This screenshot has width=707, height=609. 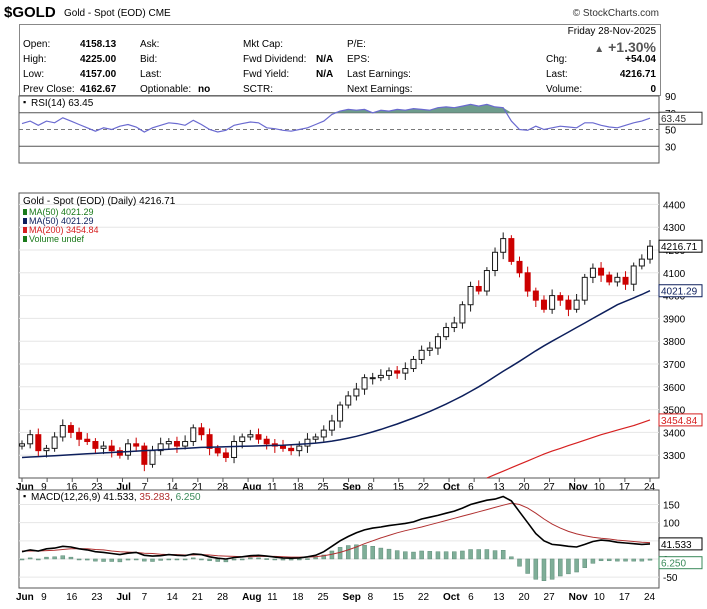 What do you see at coordinates (615, 13) in the screenshot?
I see `brand-link: © StockCharts.com` at bounding box center [615, 13].